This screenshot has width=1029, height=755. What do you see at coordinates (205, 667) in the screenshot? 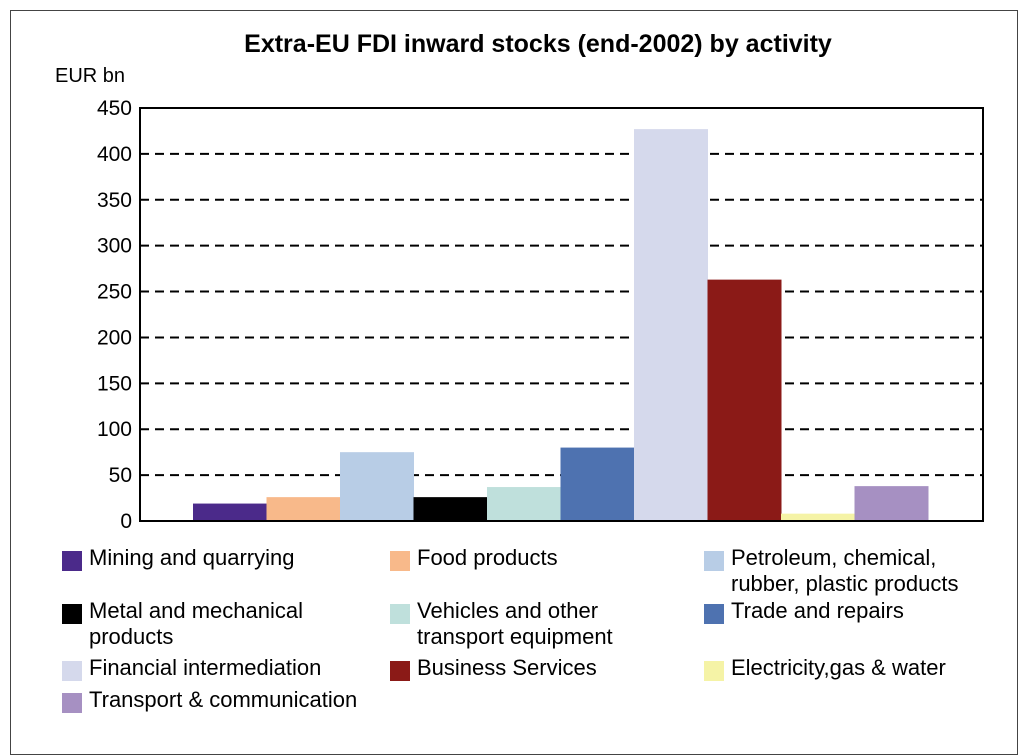
I see `legend-label: Financial intermediation` at bounding box center [205, 667].